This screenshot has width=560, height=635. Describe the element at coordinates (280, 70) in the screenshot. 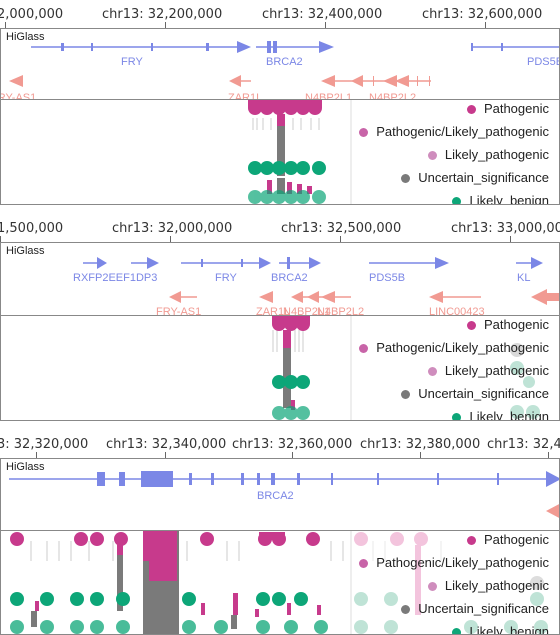

I see `gene-track-svg: FRY BRCA2 PDS5B FRY-AS1` at that location.